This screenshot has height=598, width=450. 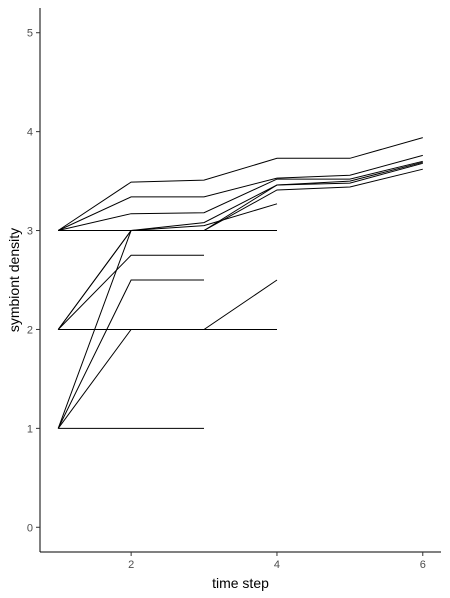 I want to click on y-tick-label: 4, so click(x=30, y=133).